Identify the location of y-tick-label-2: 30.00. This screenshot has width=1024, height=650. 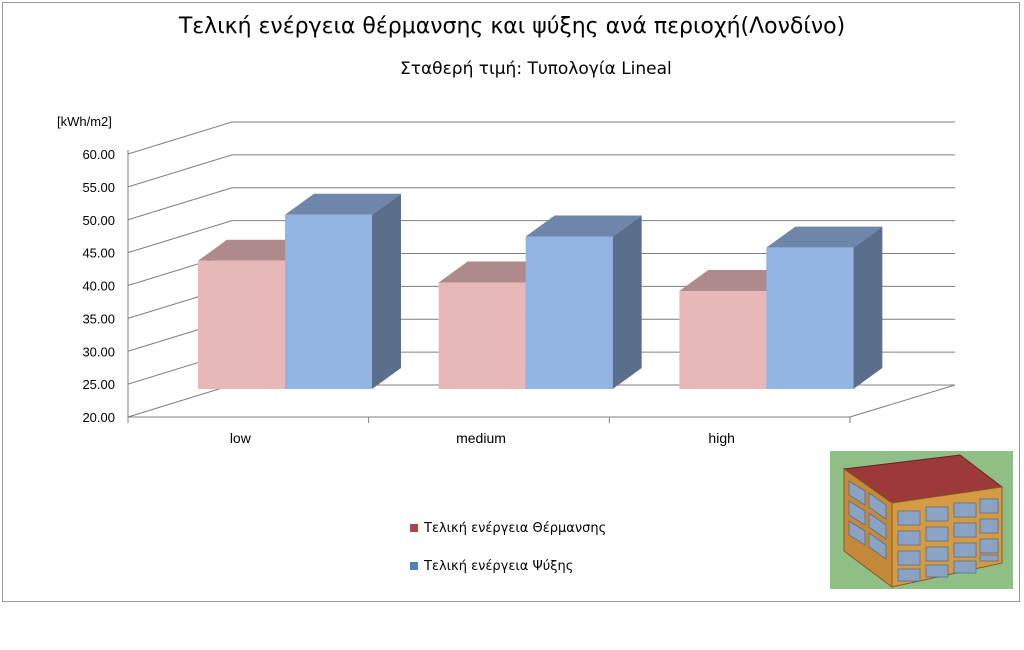
(98, 351).